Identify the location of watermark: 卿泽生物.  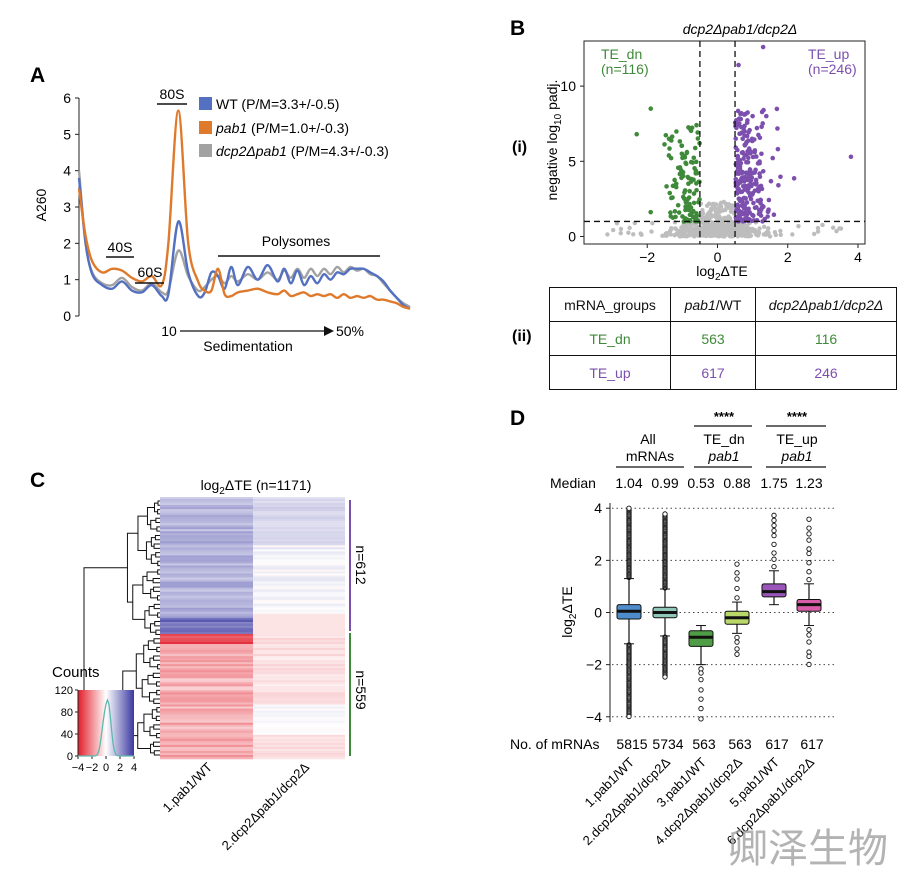
(808, 849).